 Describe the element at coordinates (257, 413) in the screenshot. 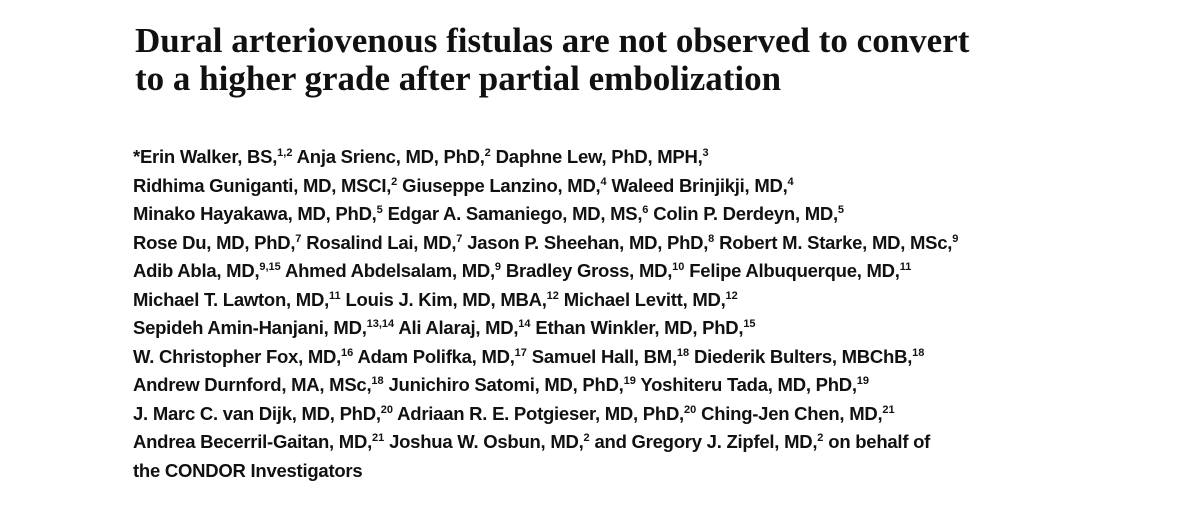

I see `author-name: J. Marc C. van Dijk, MD, PhD,` at that location.